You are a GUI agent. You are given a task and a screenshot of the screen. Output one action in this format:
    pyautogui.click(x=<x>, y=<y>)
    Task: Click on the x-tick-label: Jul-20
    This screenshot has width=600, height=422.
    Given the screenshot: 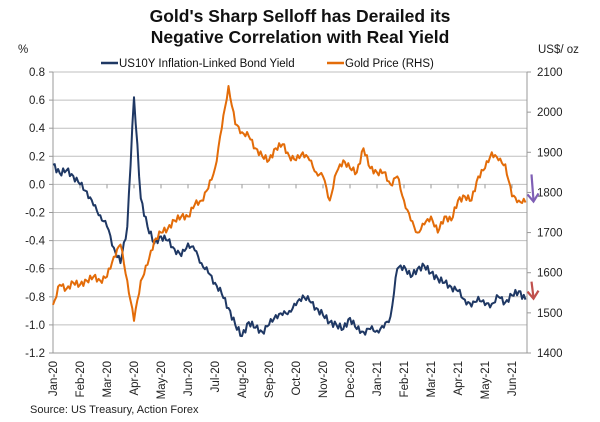 What is the action you would take?
    pyautogui.click(x=216, y=376)
    